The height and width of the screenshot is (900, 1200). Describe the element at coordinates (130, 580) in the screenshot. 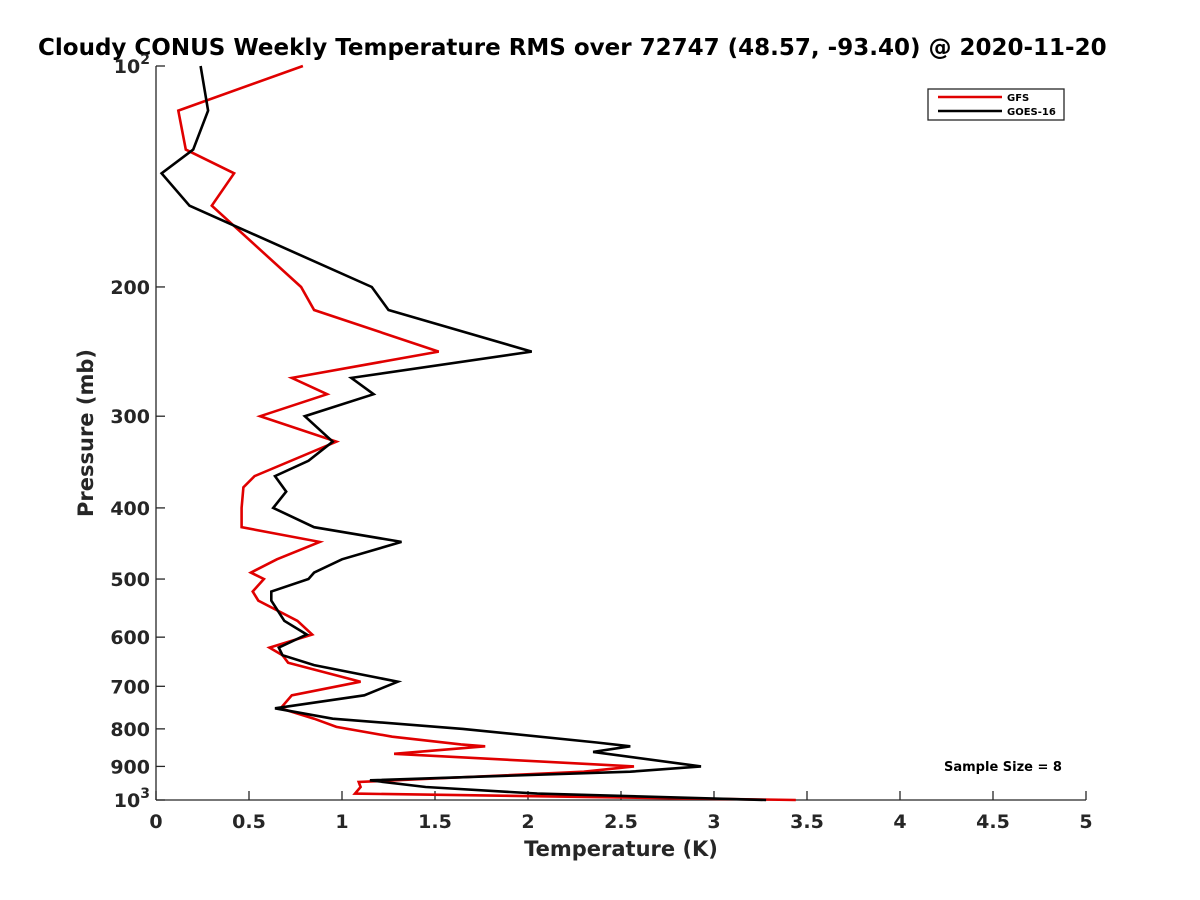

I see `y-tick-label: 500` at that location.